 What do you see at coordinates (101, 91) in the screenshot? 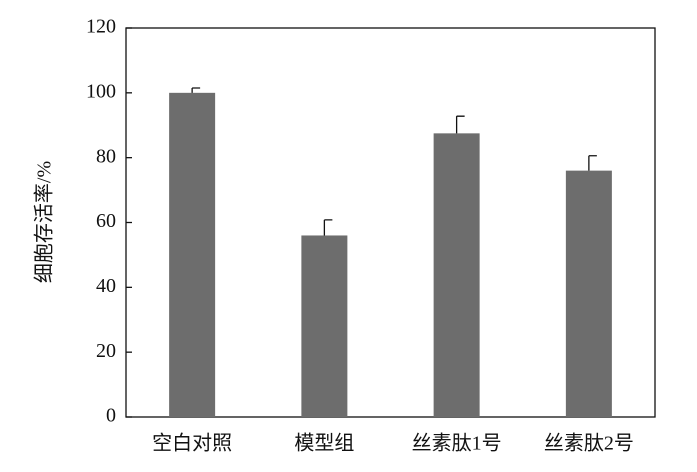
I see `y-tick-label: 100` at bounding box center [101, 91].